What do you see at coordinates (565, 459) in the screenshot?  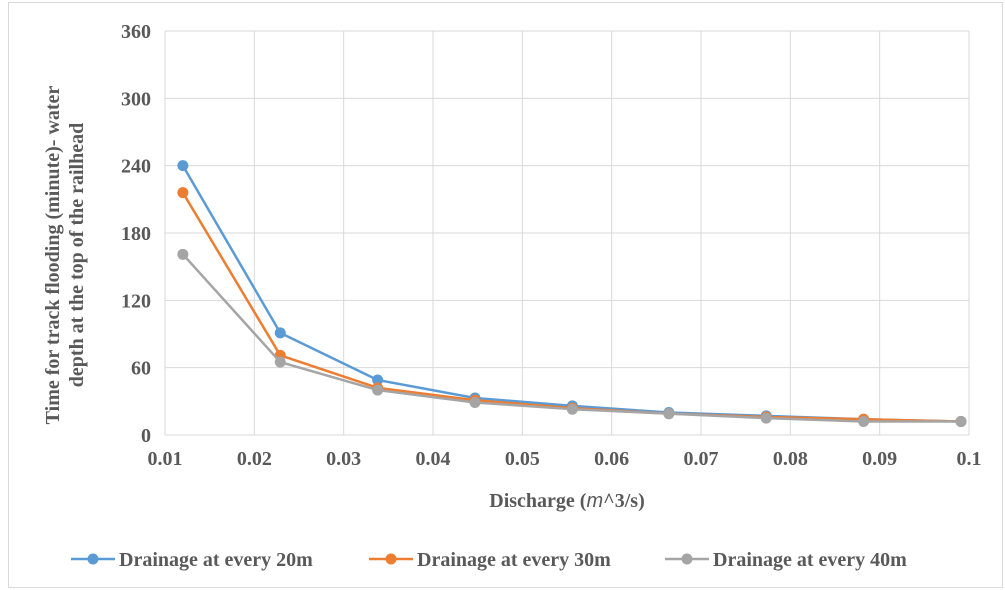 I see `x-tick-labels: 0.01 0.02 0.03 0.04 0.05 0.06 0.07 0.08 0.09 0.1` at bounding box center [565, 459].